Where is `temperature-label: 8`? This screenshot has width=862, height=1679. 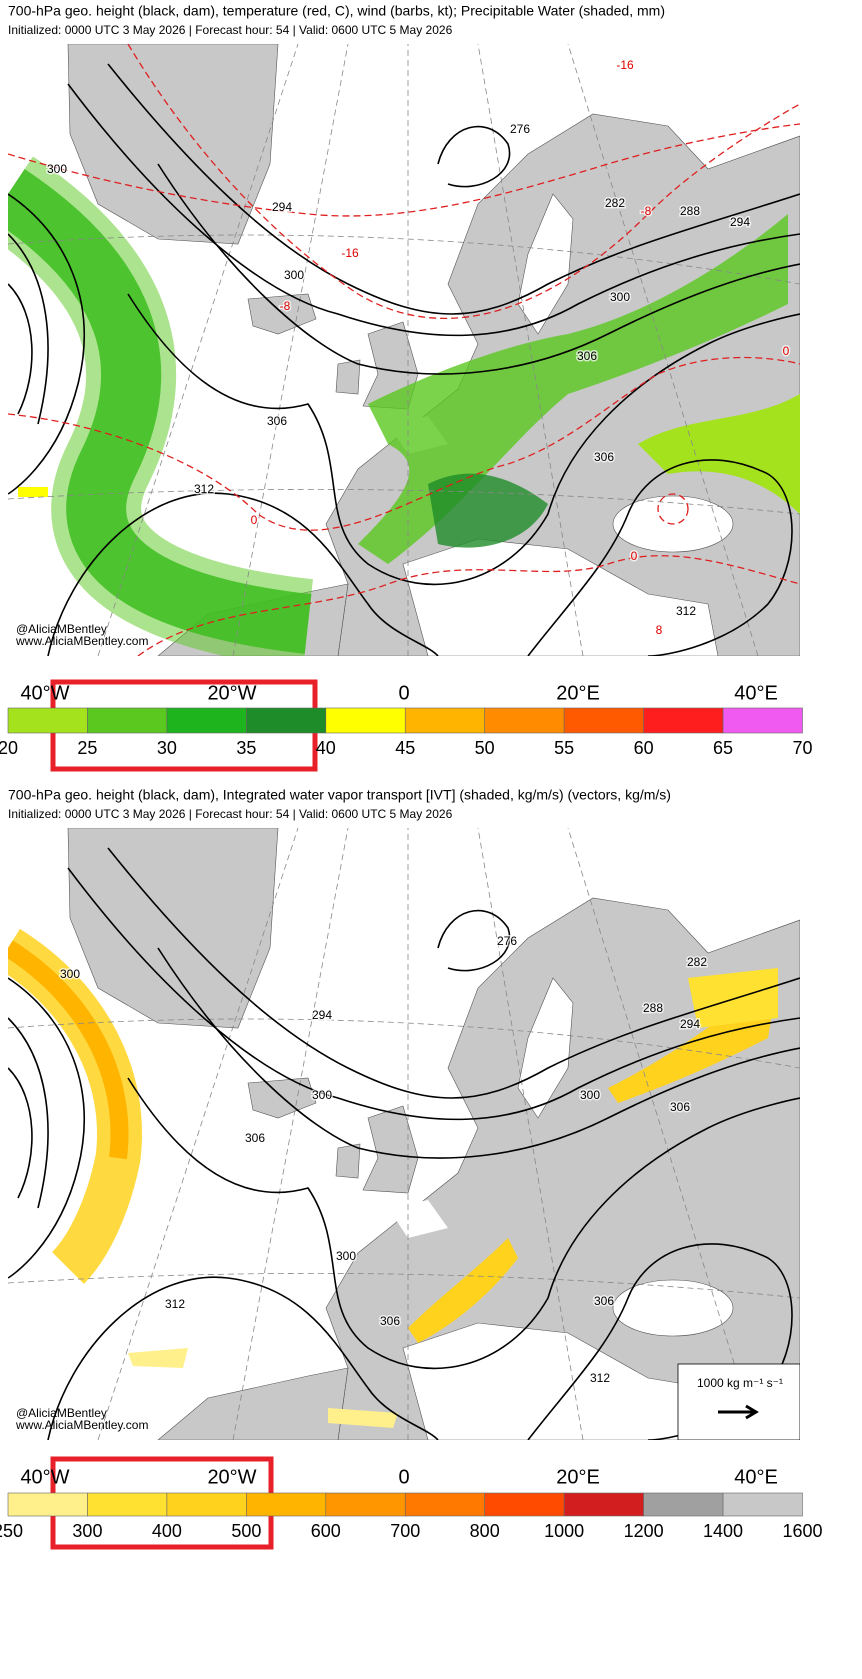
temperature-label: 8 is located at coordinates (659, 630).